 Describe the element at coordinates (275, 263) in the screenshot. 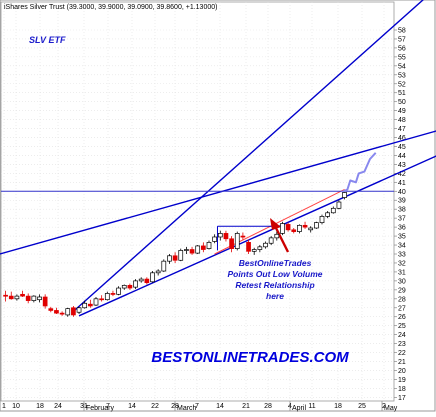

I see `annotation-line-1: BestOnlineTrades` at that location.